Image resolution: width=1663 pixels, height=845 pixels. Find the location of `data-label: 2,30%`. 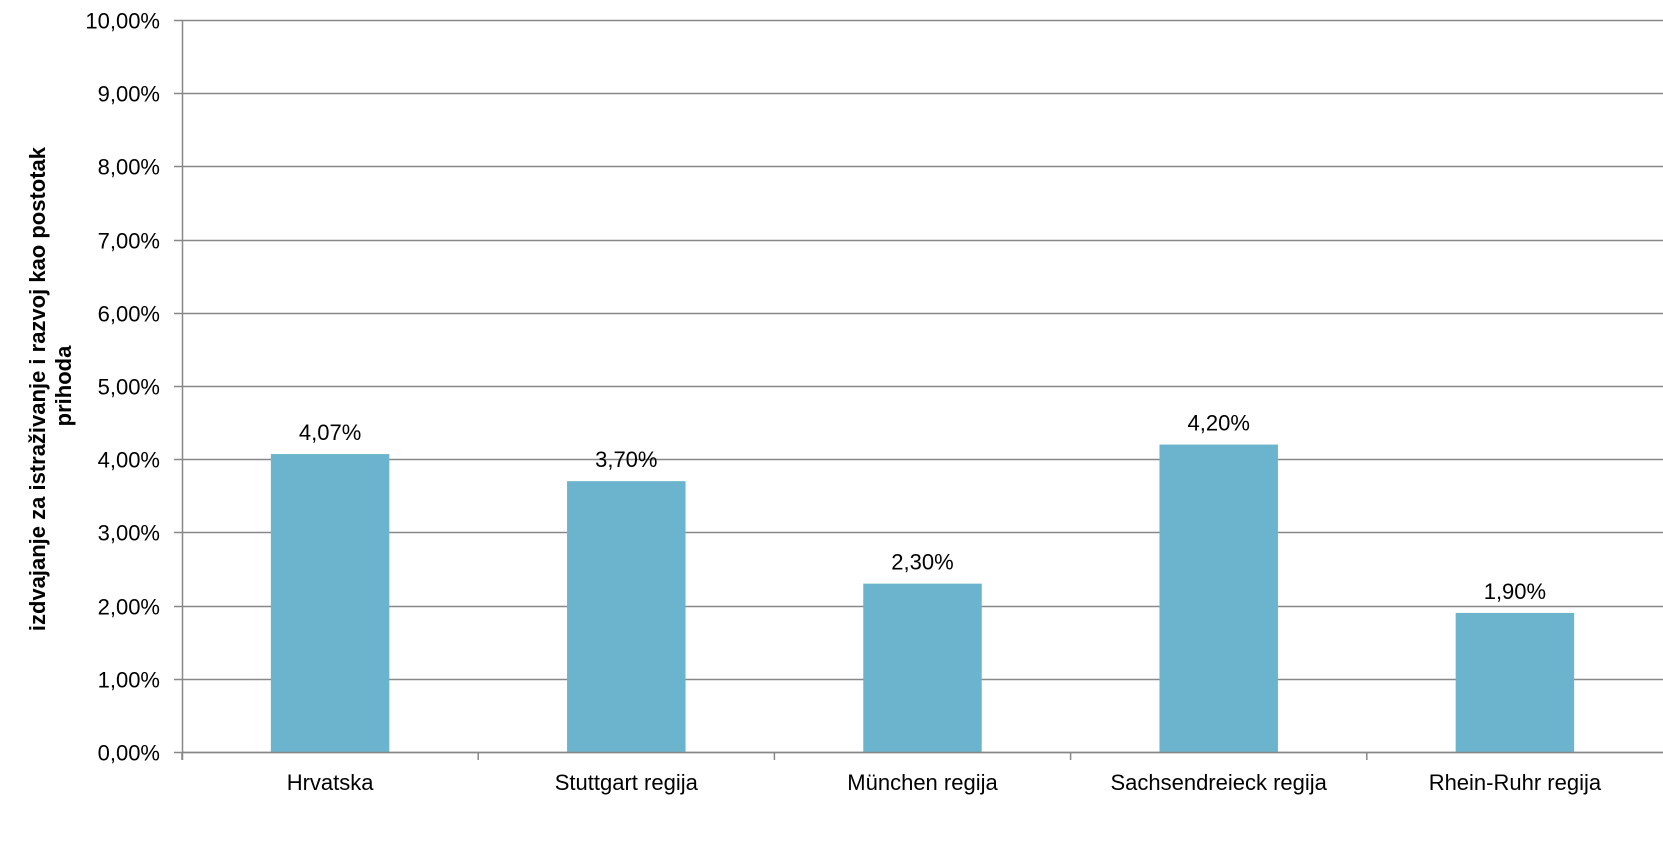

data-label: 2,30% is located at coordinates (922, 562).